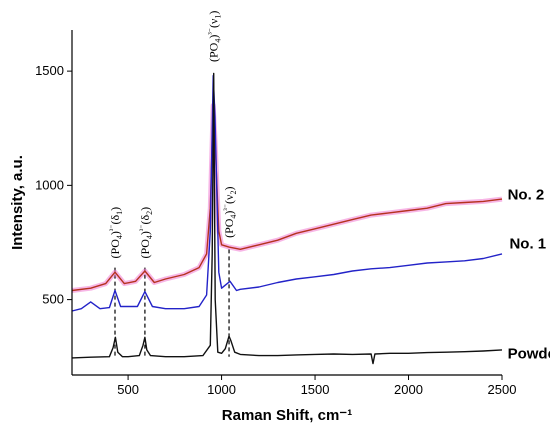 This screenshot has width=550, height=430. I want to click on peak-annotation-2: (PO4)³⁻(δ2), so click(146, 233).